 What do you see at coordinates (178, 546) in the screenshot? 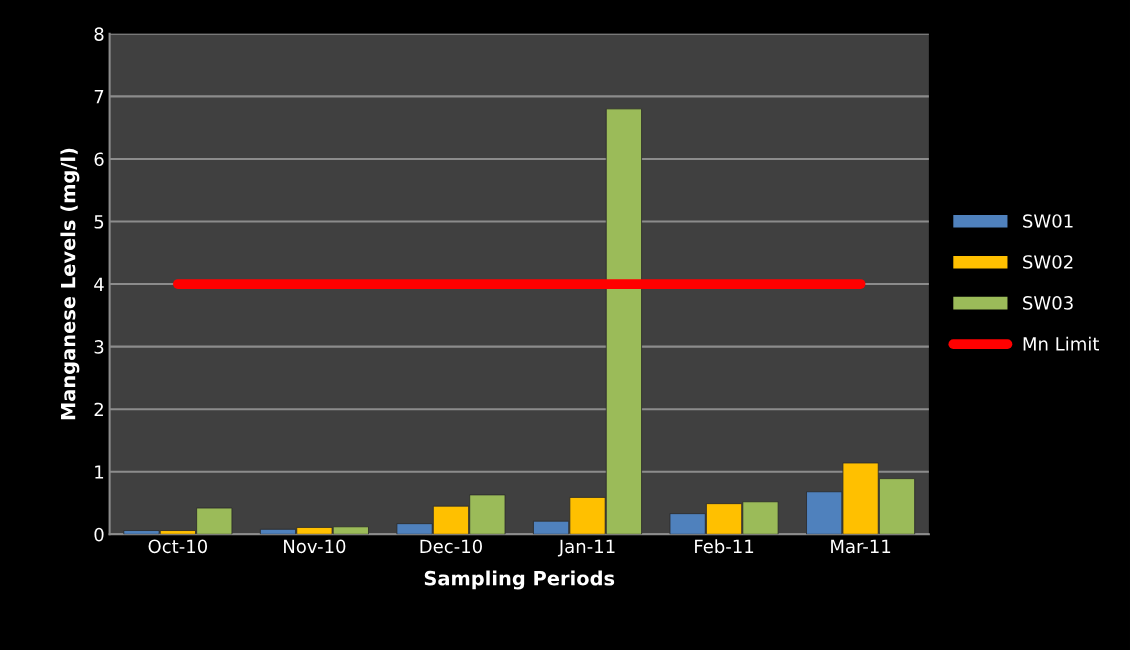
I see `x-tick-label: Oct-10` at bounding box center [178, 546].